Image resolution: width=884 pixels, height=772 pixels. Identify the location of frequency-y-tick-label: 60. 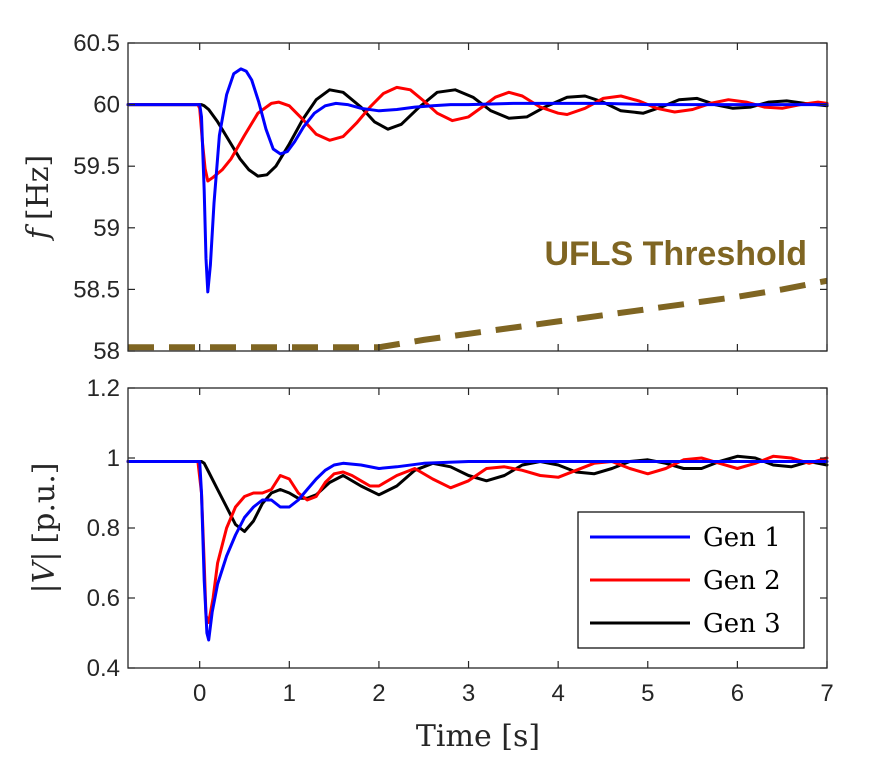
(106, 105).